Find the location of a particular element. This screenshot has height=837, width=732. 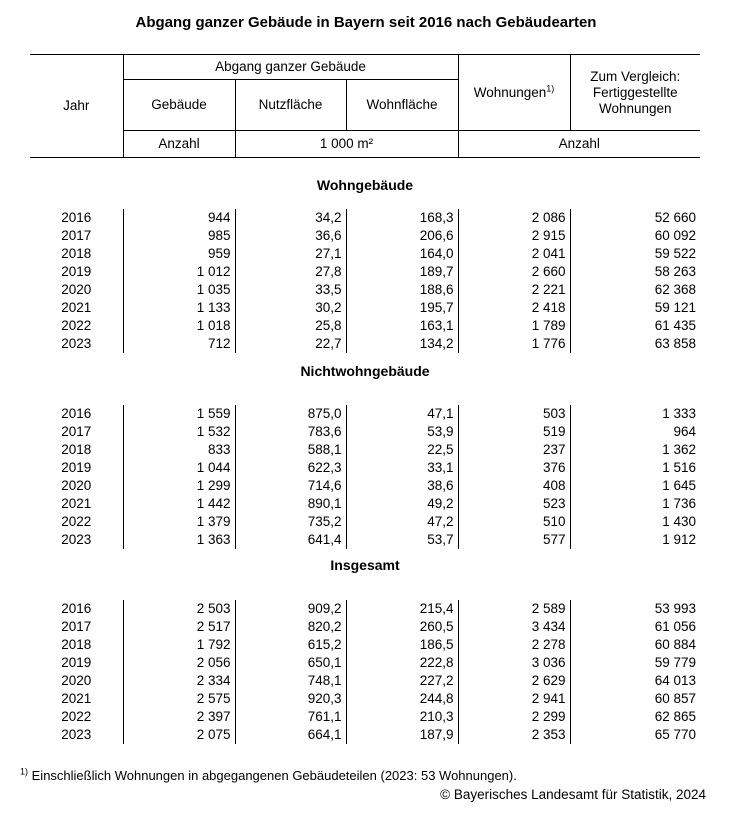

value-cell: 641,4 is located at coordinates (291, 540).